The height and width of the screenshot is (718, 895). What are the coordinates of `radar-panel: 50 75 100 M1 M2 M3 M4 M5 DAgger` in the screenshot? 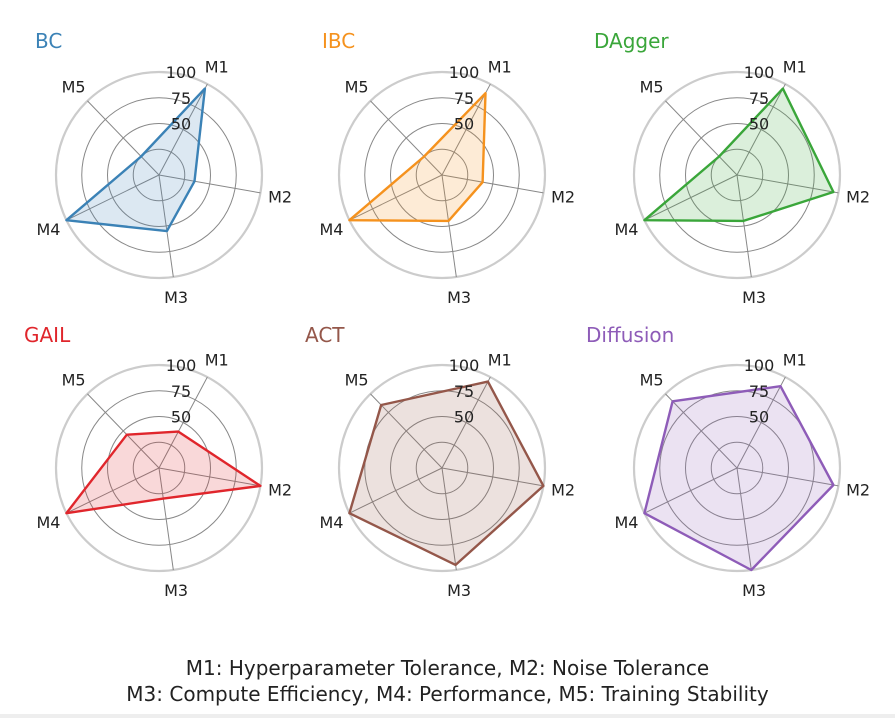 It's located at (732, 168).